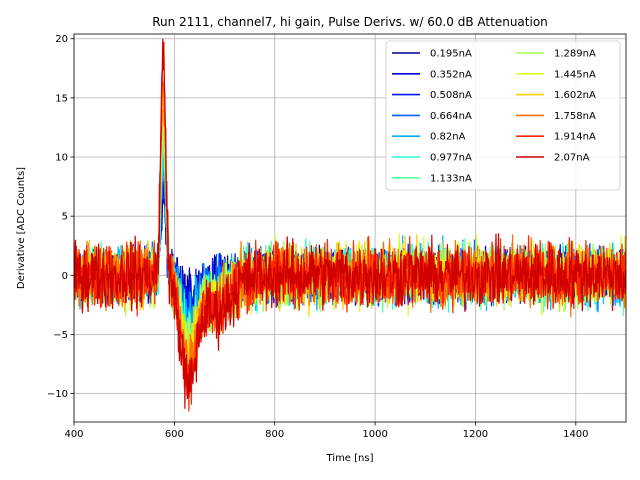  I want to click on y-axis-label: Derivative [ADC Counts], so click(21, 228).